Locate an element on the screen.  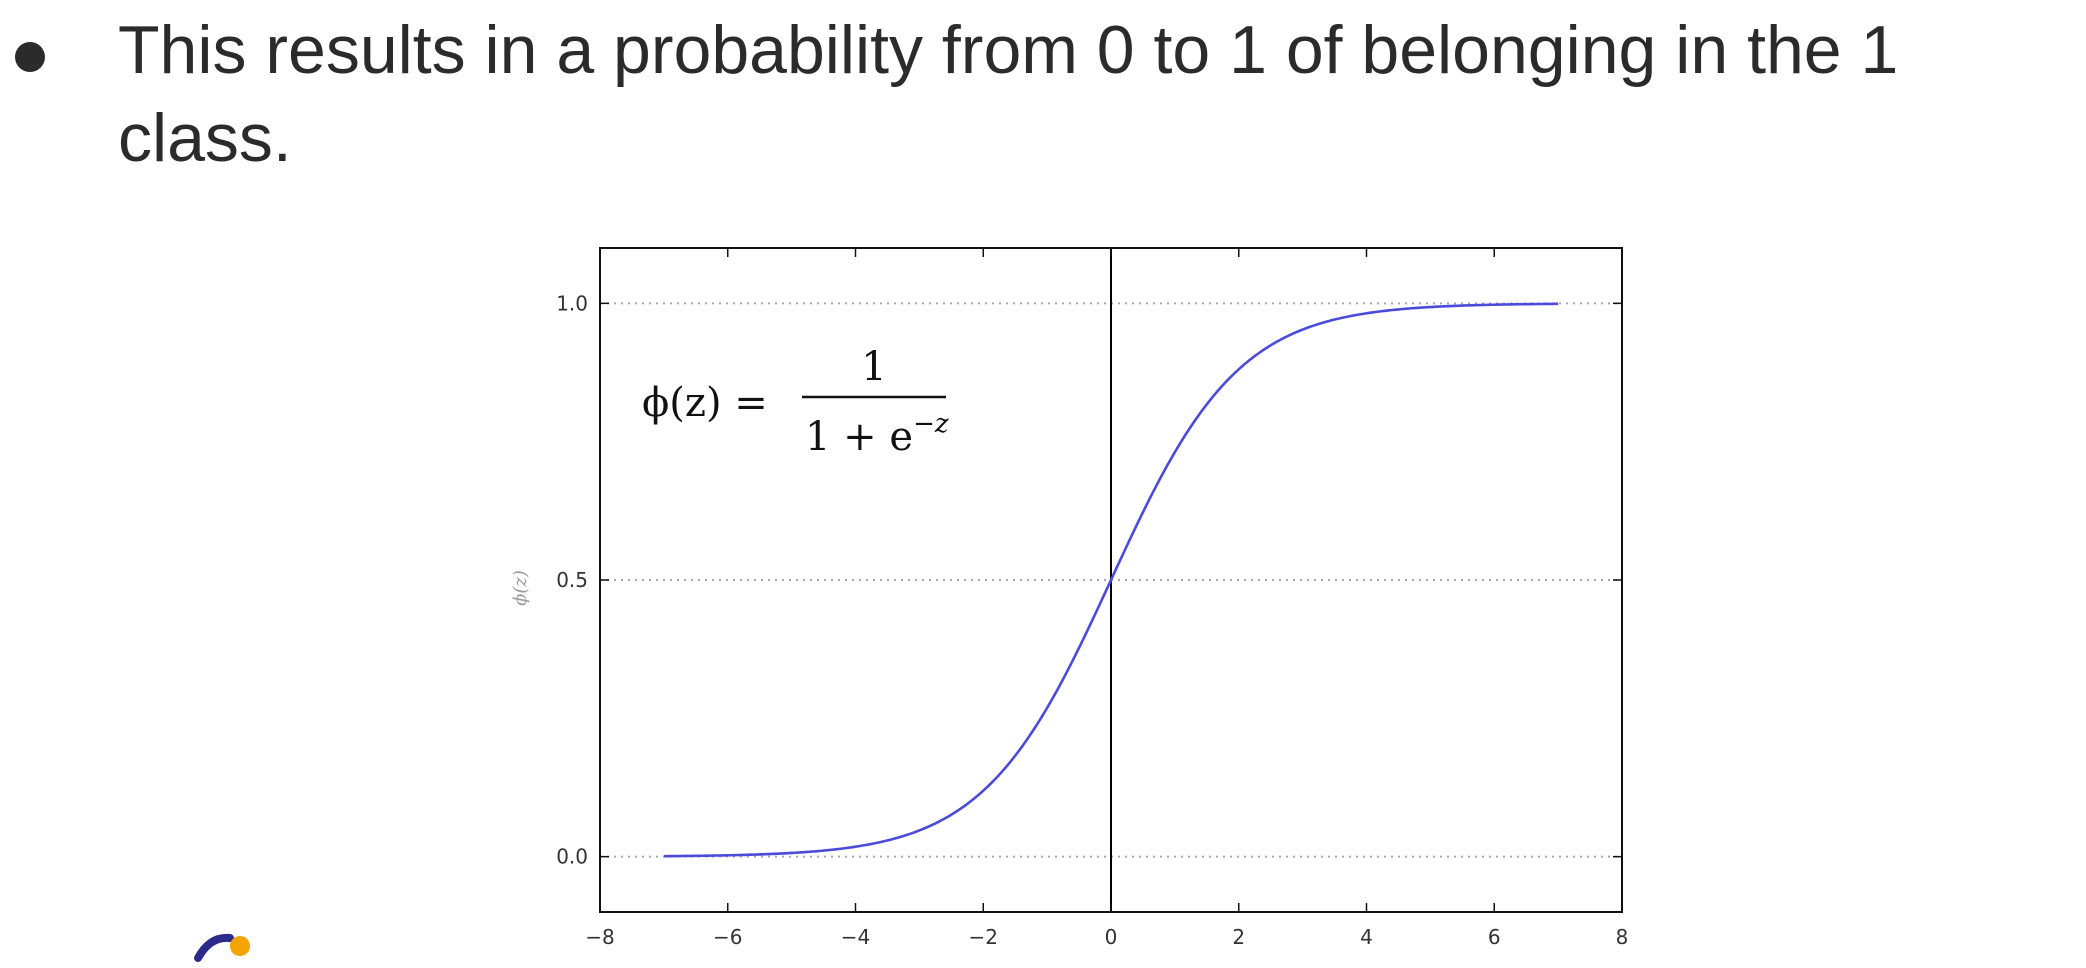
y-tick-label-1.0: 1.0 is located at coordinates (572, 303).